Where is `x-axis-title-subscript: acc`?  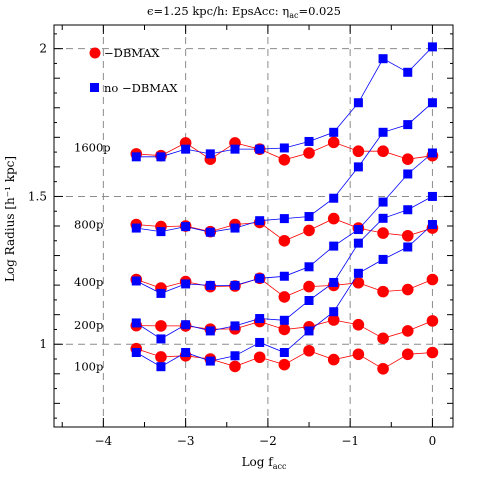 x-axis-title-subscript: acc is located at coordinates (280, 466).